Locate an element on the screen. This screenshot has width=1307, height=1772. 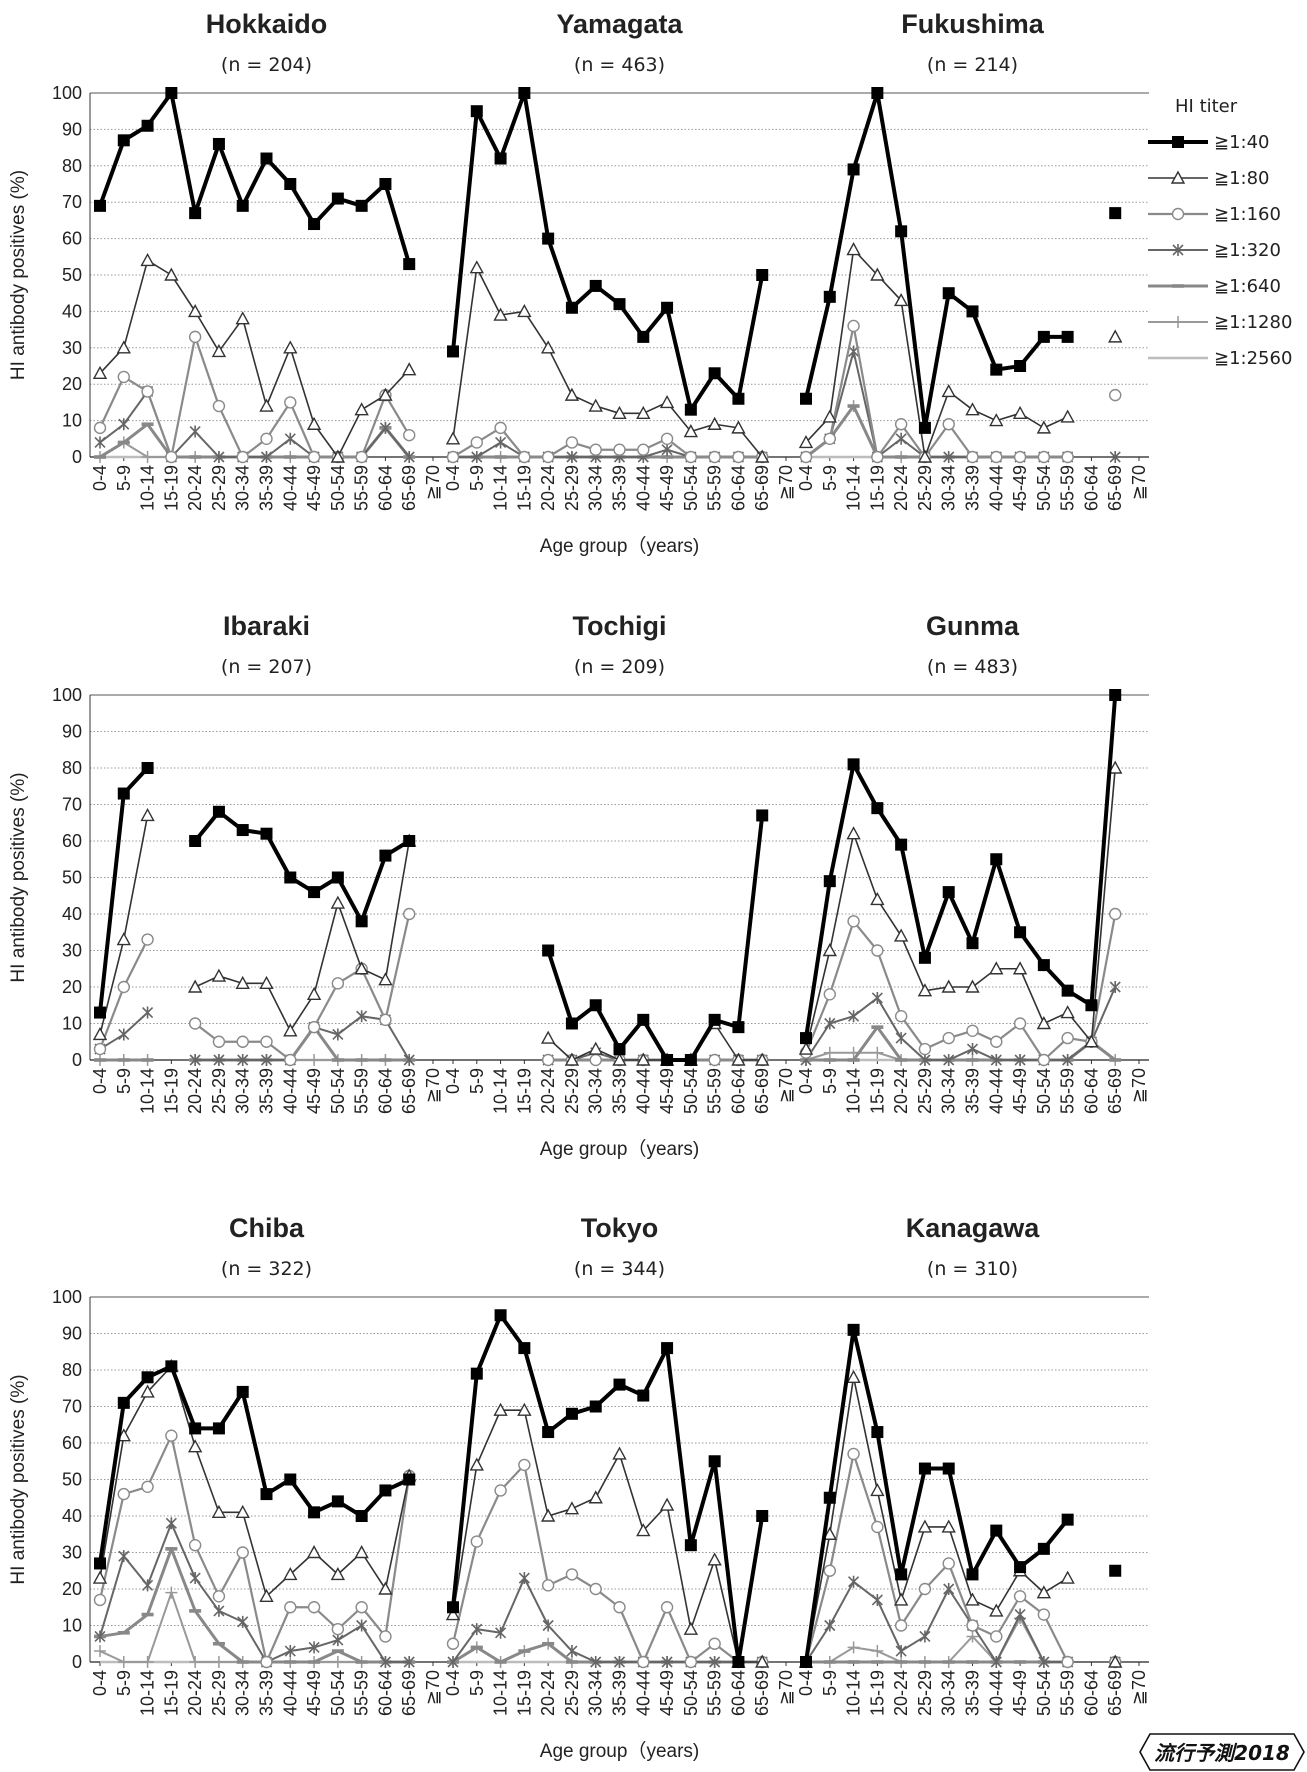
y-tick-label: 60 is located at coordinates (72, 1443).